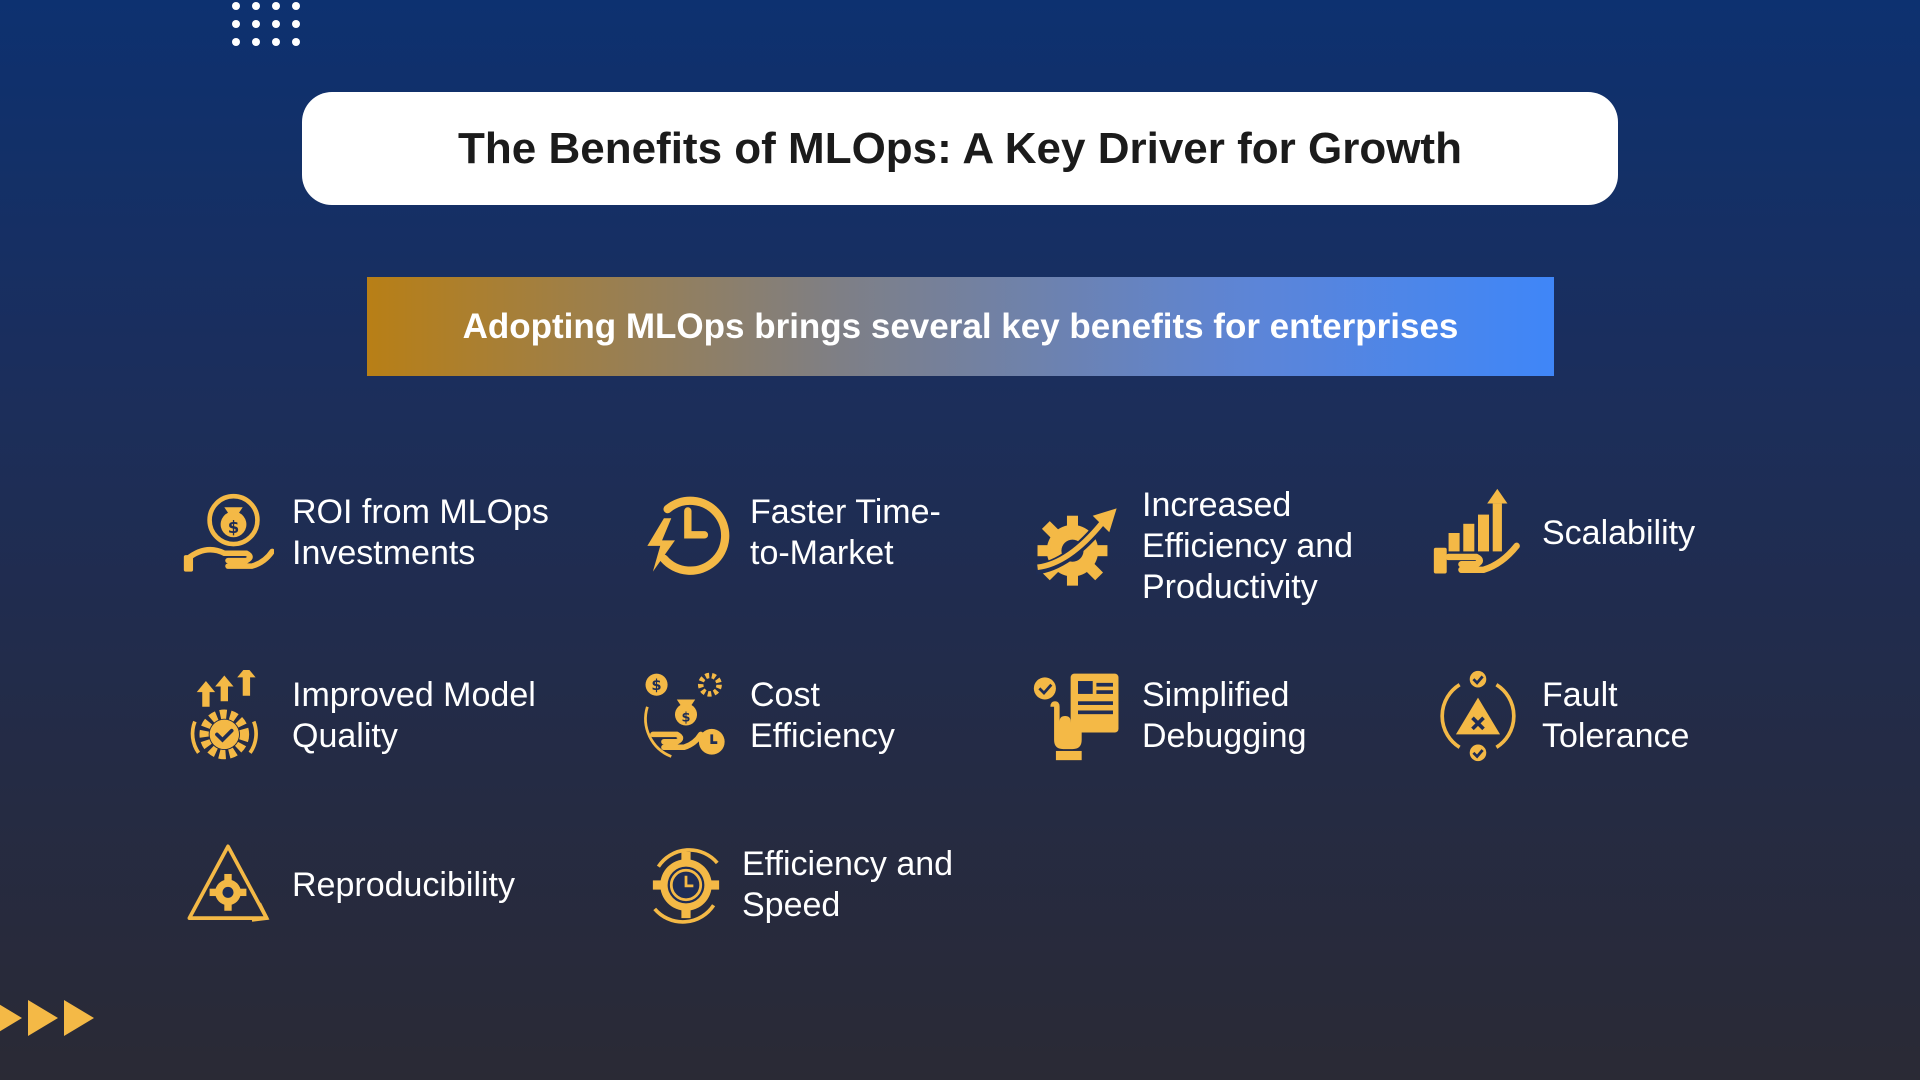 The image size is (1920, 1080). Describe the element at coordinates (686, 885) in the screenshot. I see `gear-clock-icon` at that location.